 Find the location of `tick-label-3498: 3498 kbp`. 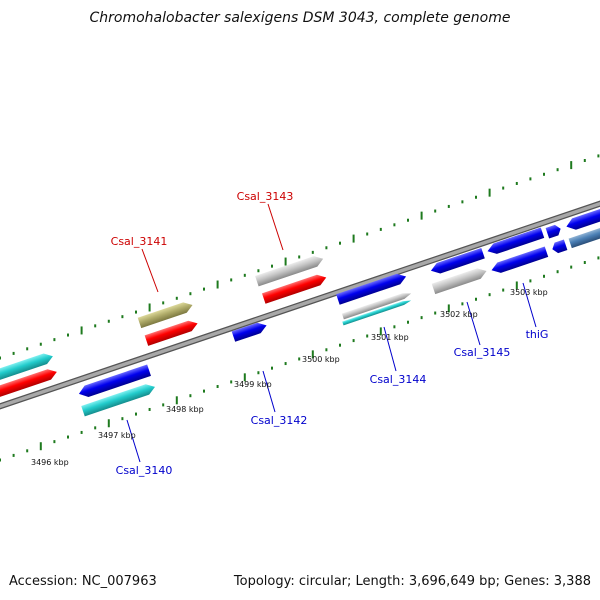

tick-label-3498: 3498 kbp is located at coordinates (185, 409).